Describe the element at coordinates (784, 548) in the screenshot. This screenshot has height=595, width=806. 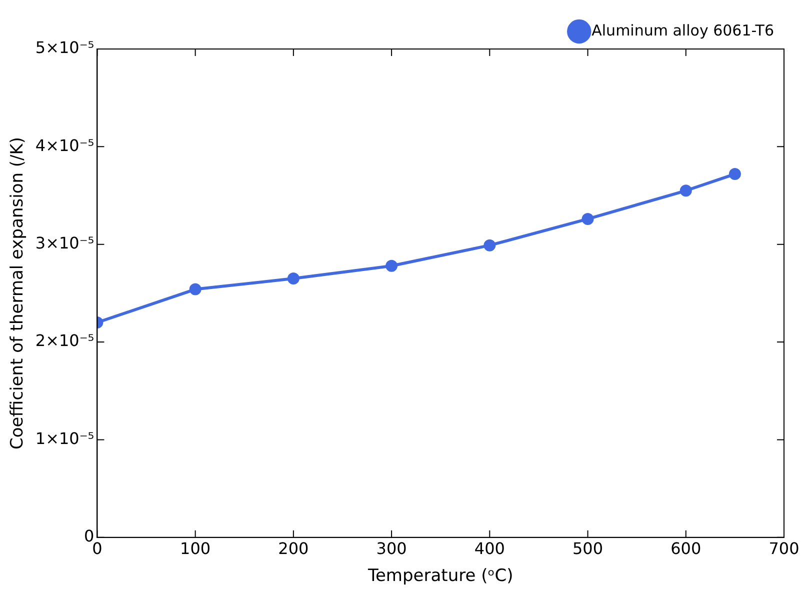
I see `x-tick-label: 700` at that location.